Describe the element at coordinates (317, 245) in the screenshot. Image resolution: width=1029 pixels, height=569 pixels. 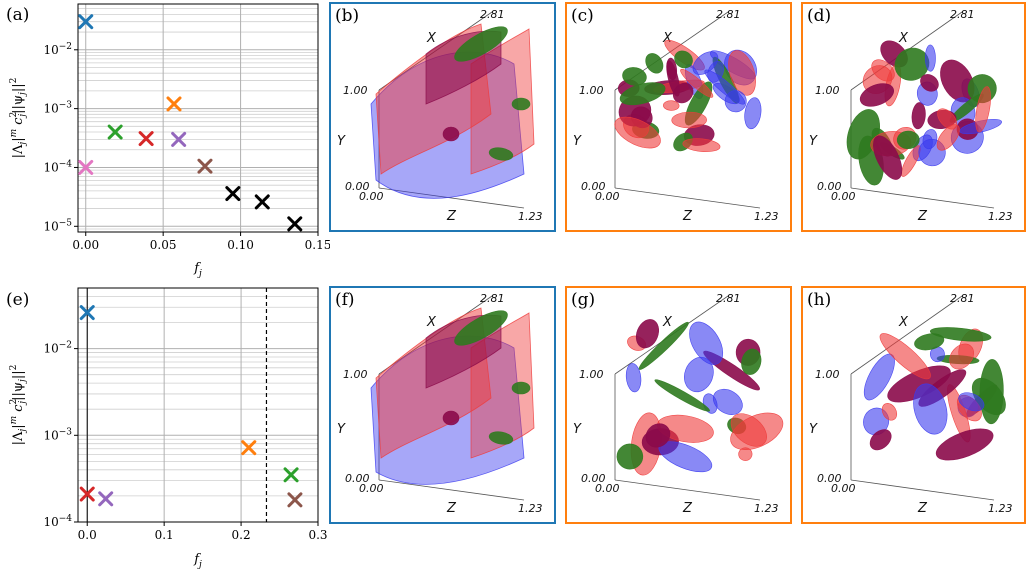
I see `x-tick-label: 0.15` at that location.